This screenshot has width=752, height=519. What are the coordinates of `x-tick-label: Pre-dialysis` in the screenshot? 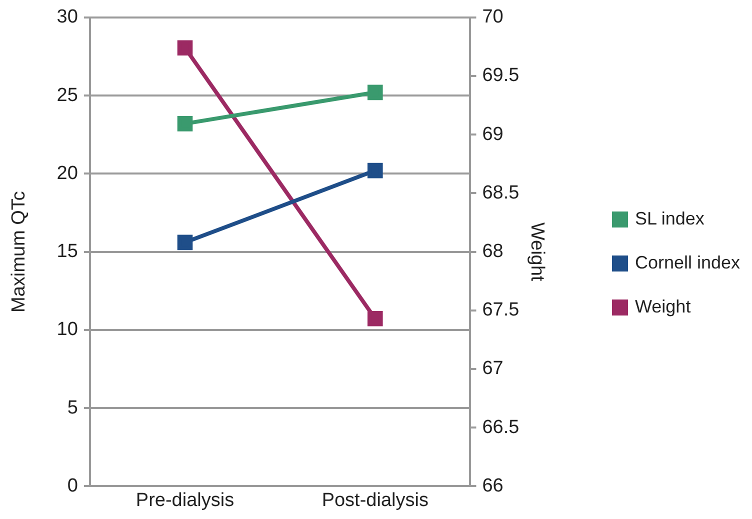 It's located at (185, 500).